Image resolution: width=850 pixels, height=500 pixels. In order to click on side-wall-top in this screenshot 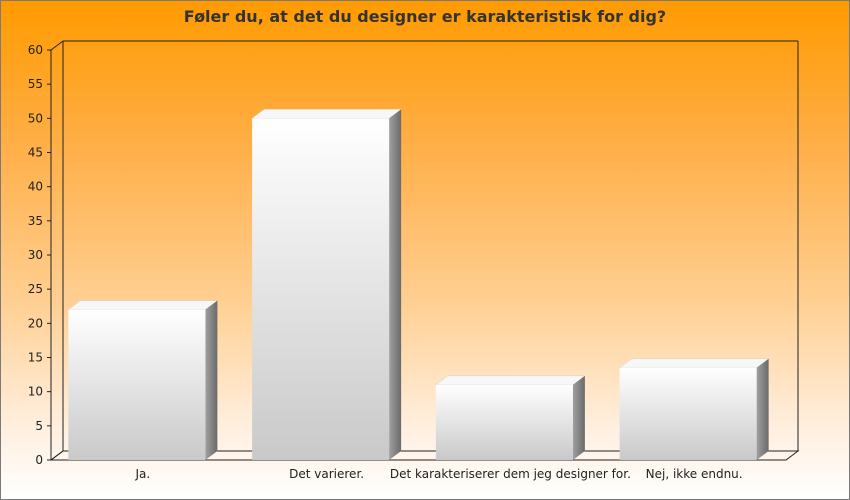, I will do `click(57, 45)`.